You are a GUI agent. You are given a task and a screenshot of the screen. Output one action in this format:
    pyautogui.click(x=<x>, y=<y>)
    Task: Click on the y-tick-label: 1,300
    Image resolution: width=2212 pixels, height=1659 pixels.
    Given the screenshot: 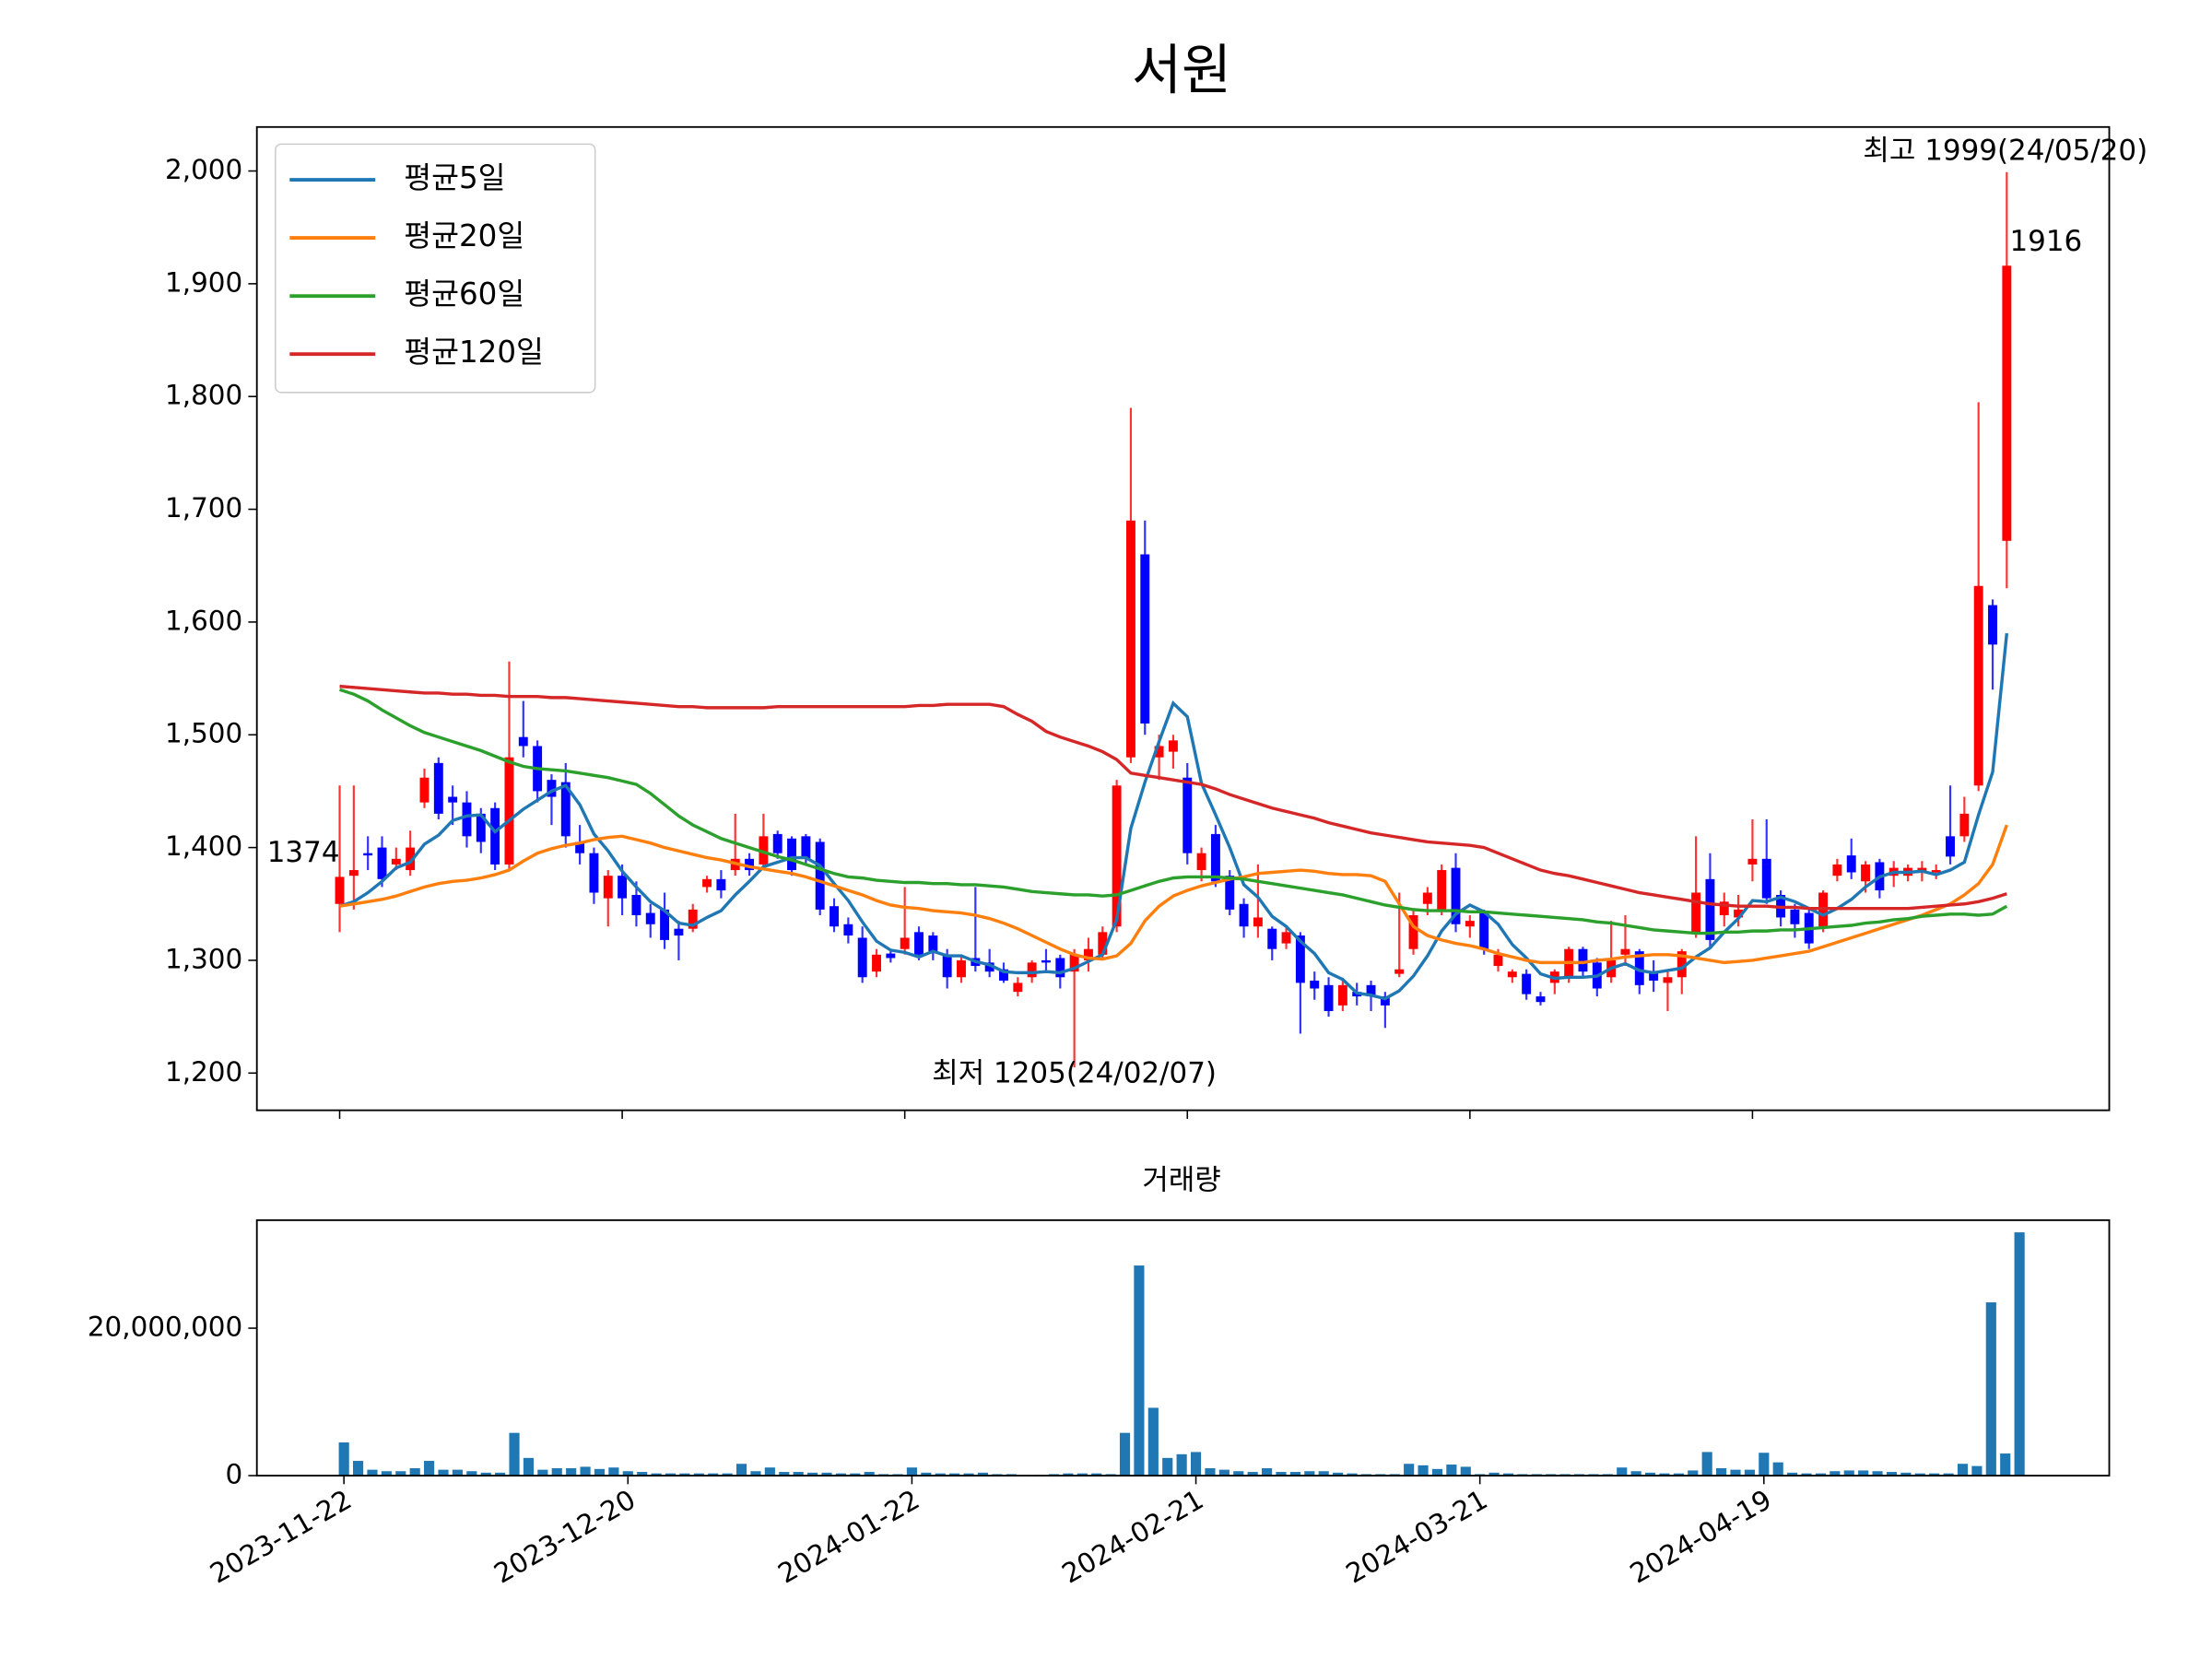 What is the action you would take?
    pyautogui.click(x=203, y=958)
    